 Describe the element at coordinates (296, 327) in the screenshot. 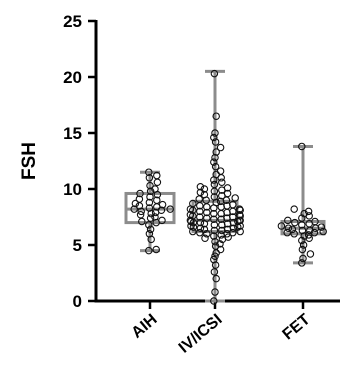

I see `x-tick-label: FET` at that location.